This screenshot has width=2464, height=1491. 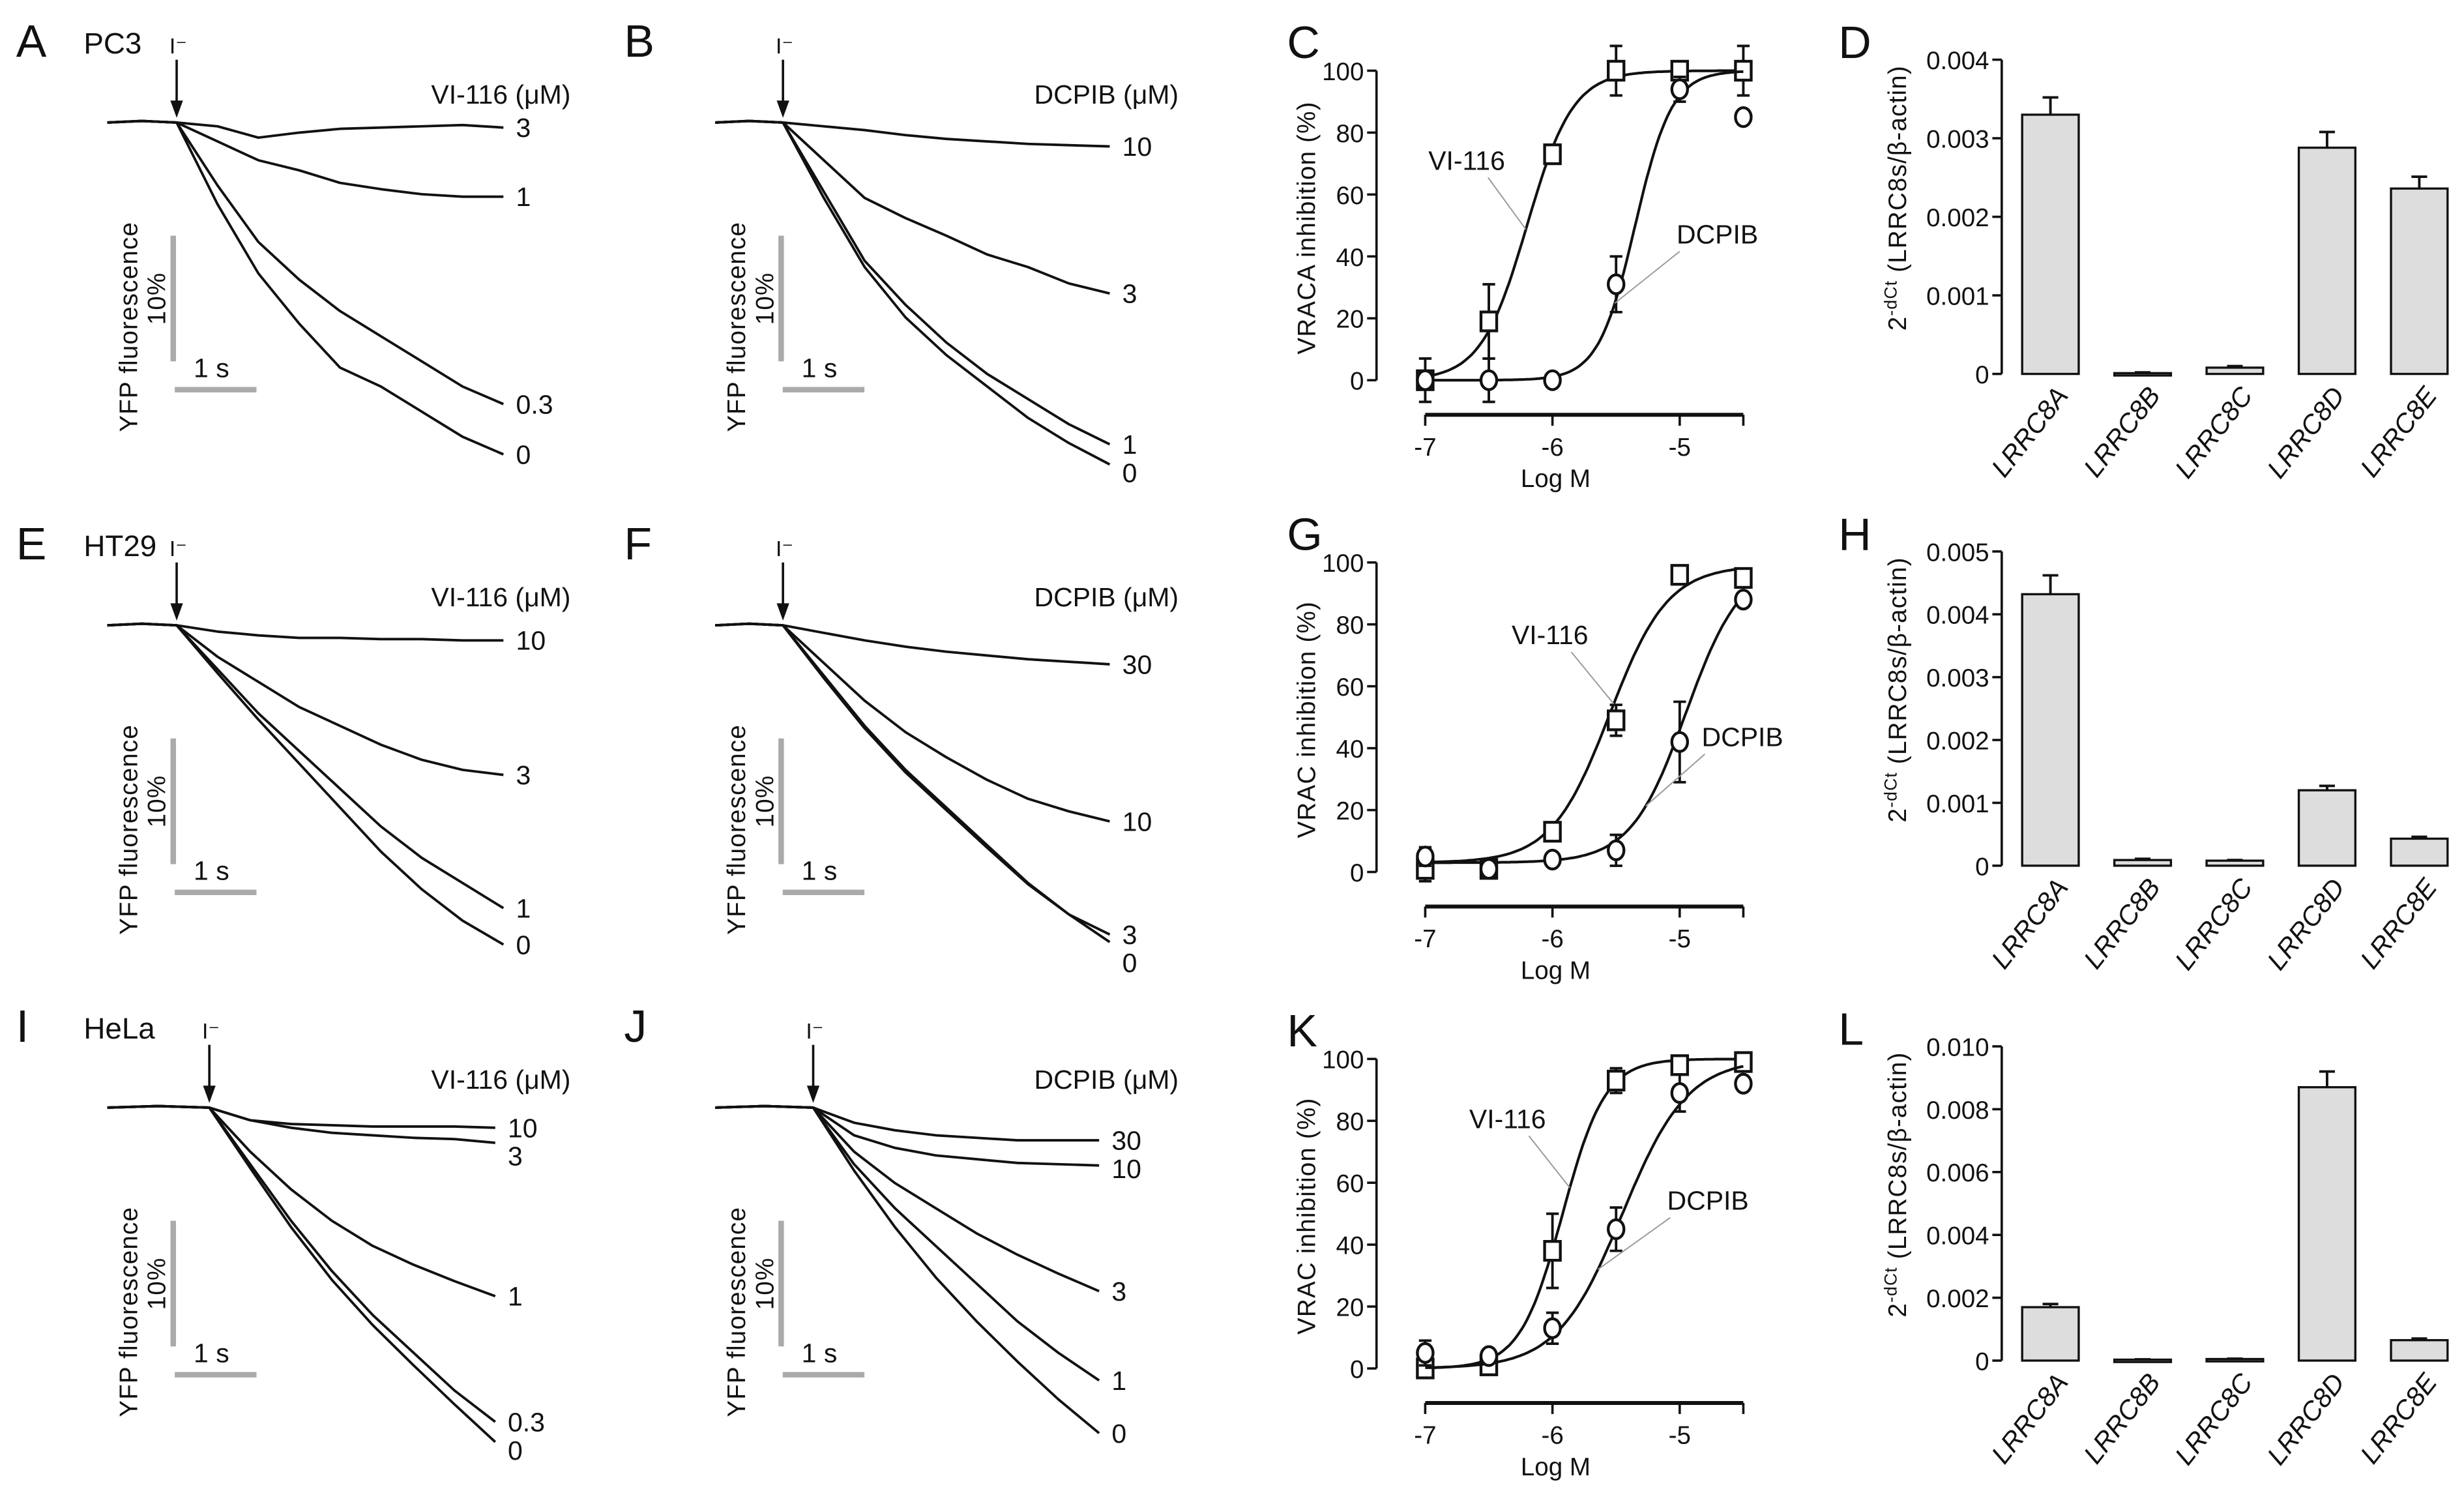 What do you see at coordinates (1350, 1308) in the screenshot?
I see `y-tick-label: 20` at bounding box center [1350, 1308].